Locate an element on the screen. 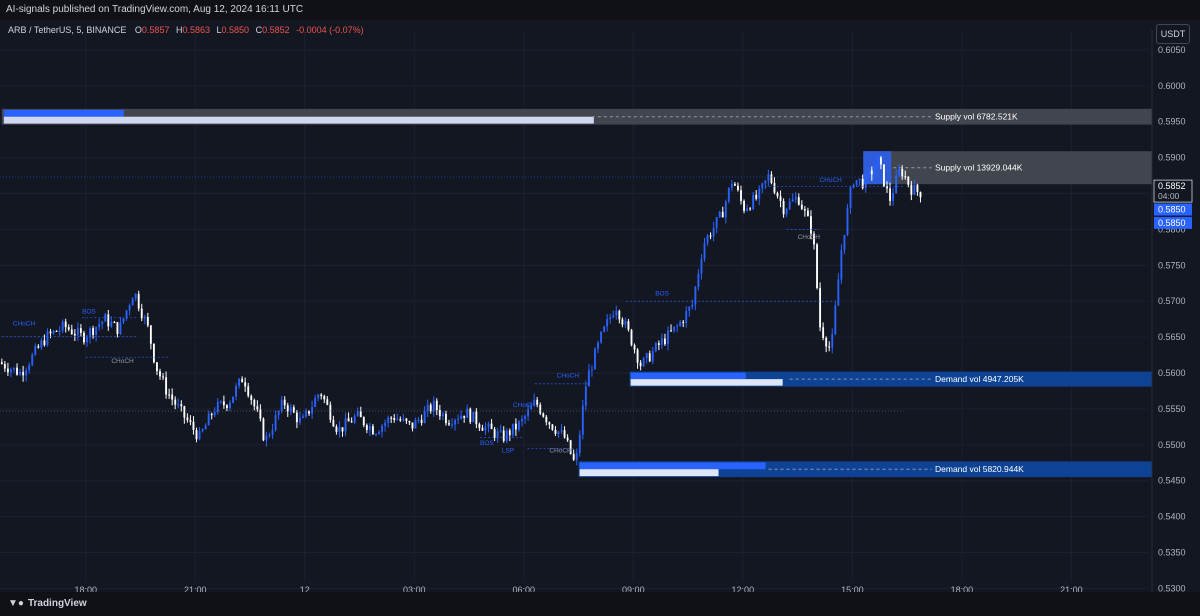 Image resolution: width=1200 pixels, height=616 pixels. y-tick-label: 0.5500 is located at coordinates (1172, 445).